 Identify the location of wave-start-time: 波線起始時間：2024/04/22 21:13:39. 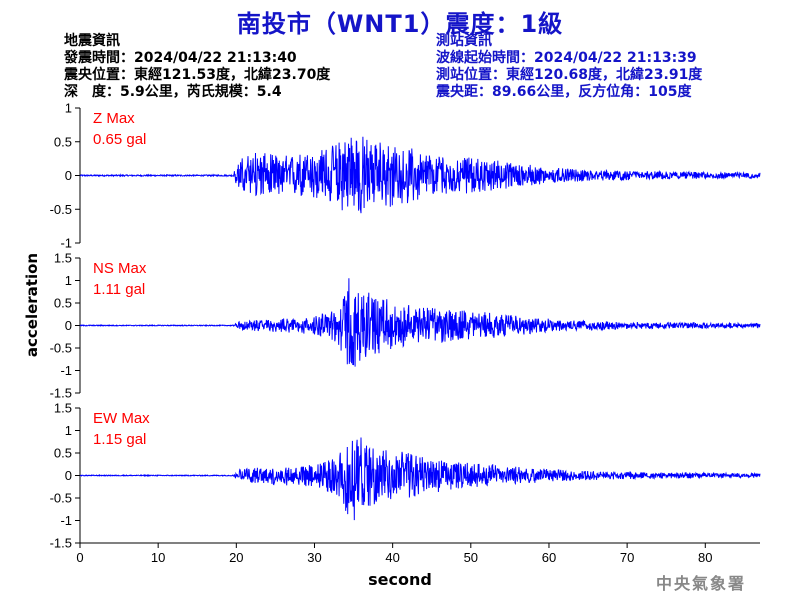
(566, 58).